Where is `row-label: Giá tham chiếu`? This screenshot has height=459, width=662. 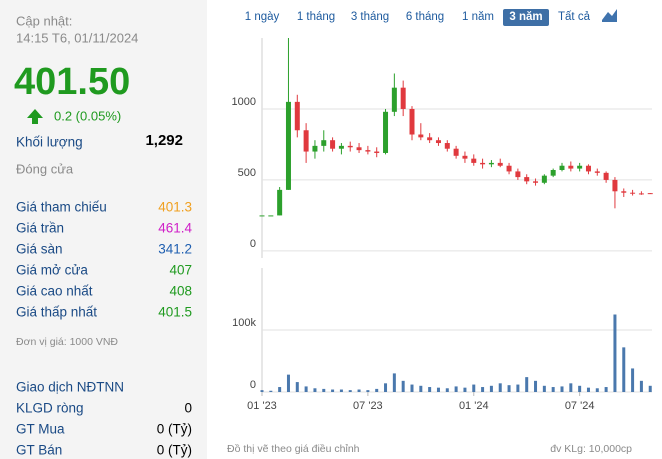 row-label: Giá tham chiếu is located at coordinates (61, 207).